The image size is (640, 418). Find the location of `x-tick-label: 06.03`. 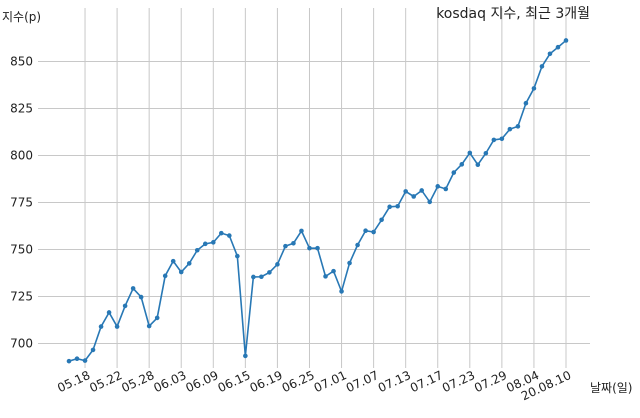

x-tick-label: 06.03 is located at coordinates (169, 381).